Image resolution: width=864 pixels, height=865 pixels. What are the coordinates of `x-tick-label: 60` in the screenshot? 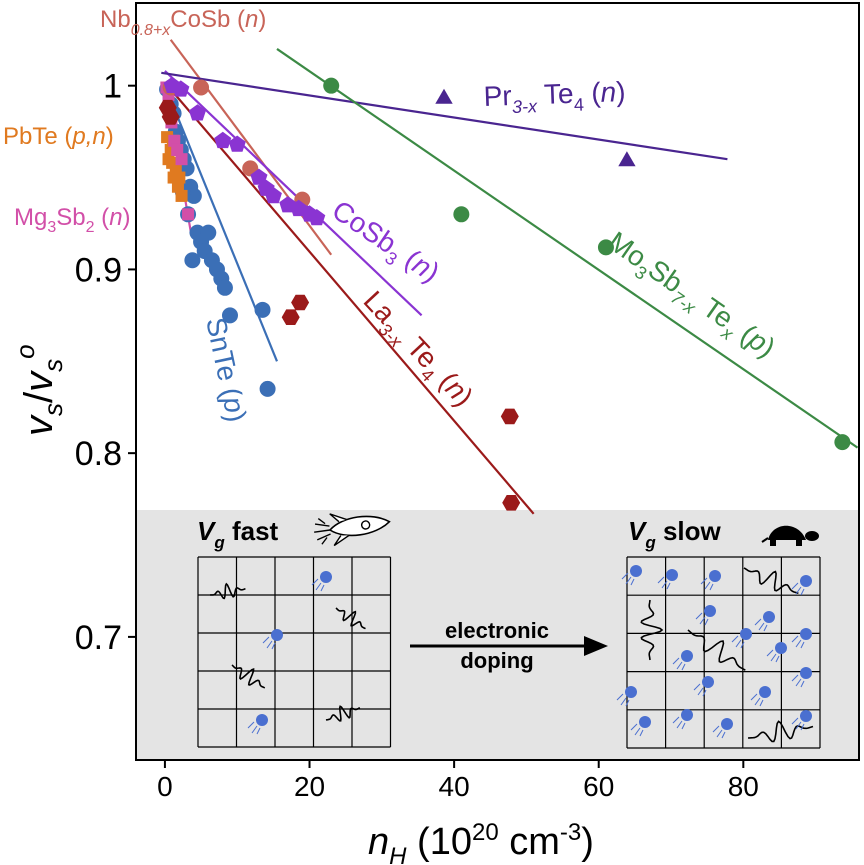 It's located at (598, 786).